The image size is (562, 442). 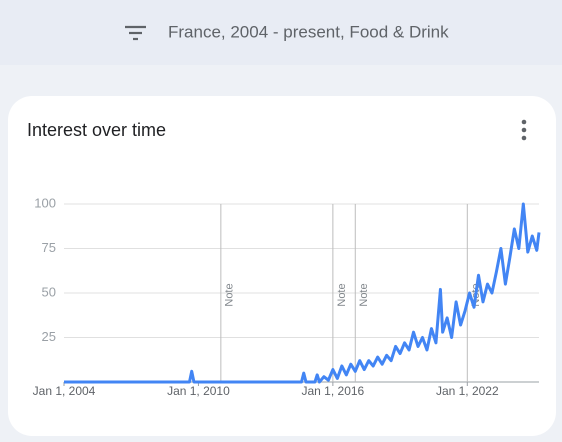 What do you see at coordinates (49, 247) in the screenshot?
I see `y-tick-label: 75` at bounding box center [49, 247].